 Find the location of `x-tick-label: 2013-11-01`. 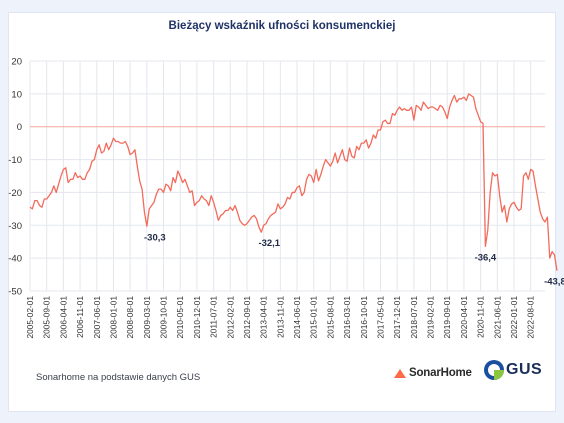

x-tick-label: 2013-11-01 is located at coordinates (280, 317).